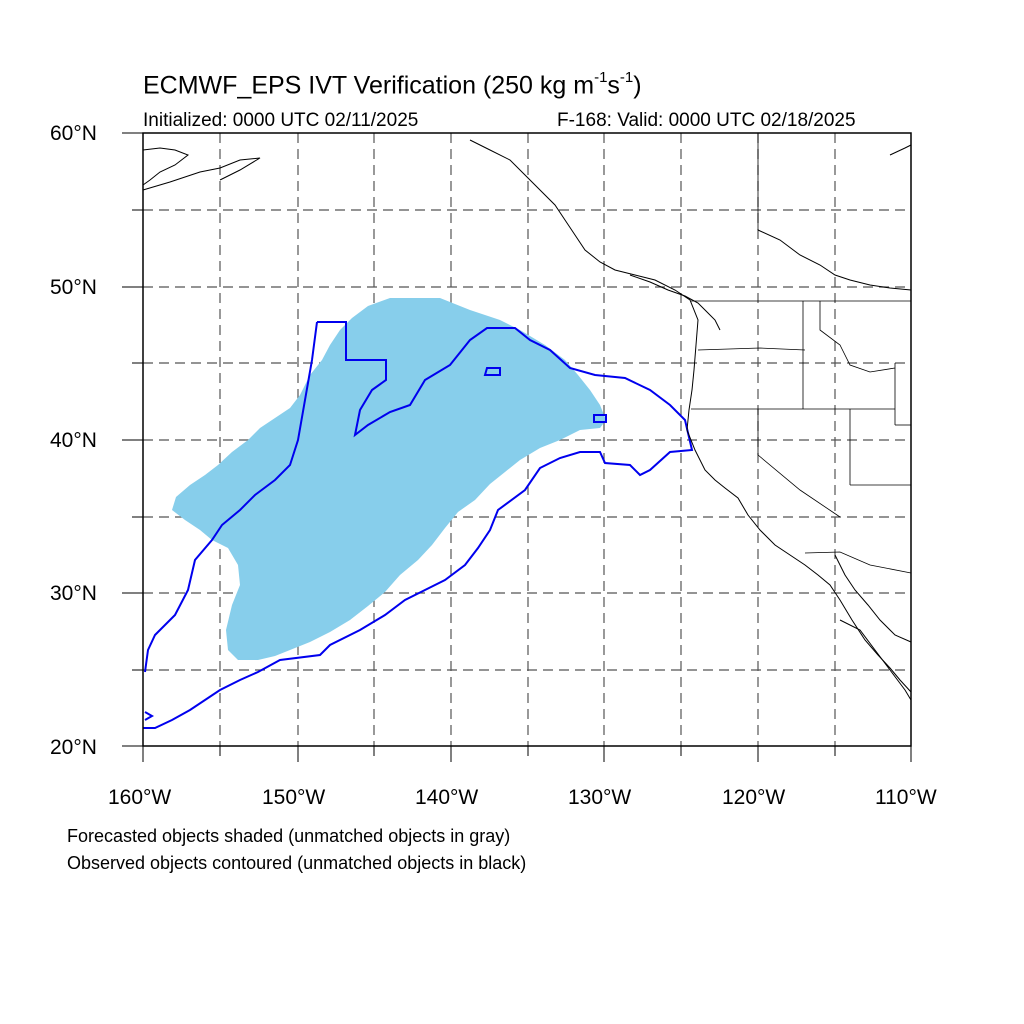 The width and height of the screenshot is (1024, 1024). I want to click on title-sup1: -1, so click(601, 77).